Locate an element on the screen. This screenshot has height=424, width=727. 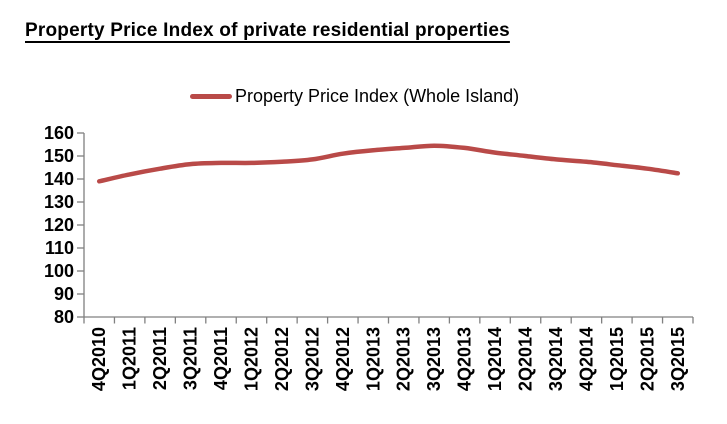
x-tick-label: 3Q2014 is located at coordinates (556, 359).